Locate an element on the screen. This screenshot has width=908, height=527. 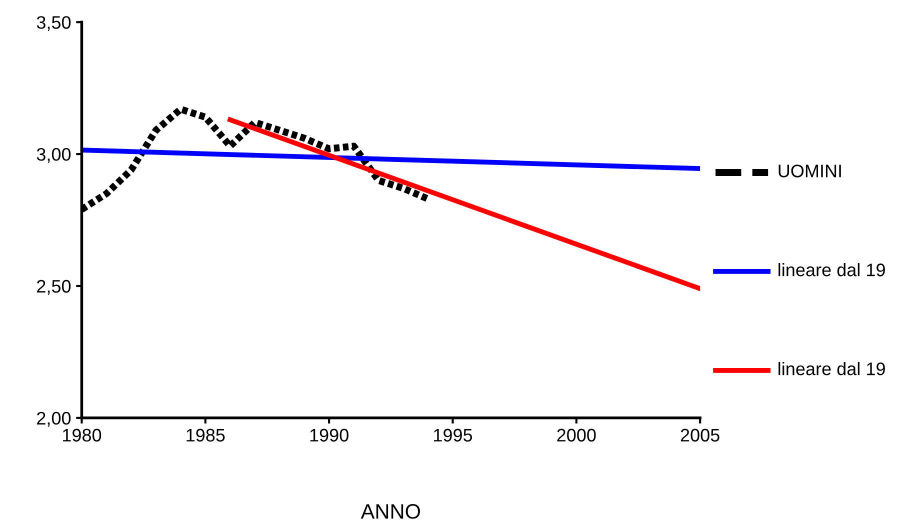
x-axis-title: ANNO is located at coordinates (390, 511).